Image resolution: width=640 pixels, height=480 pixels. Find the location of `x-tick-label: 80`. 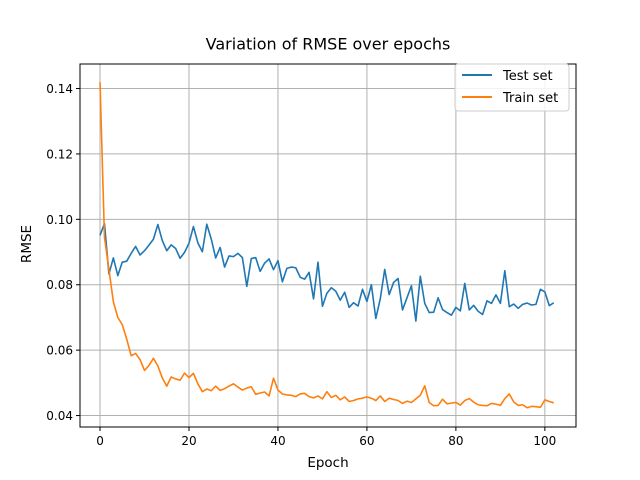

x-tick-label: 80 is located at coordinates (455, 441).